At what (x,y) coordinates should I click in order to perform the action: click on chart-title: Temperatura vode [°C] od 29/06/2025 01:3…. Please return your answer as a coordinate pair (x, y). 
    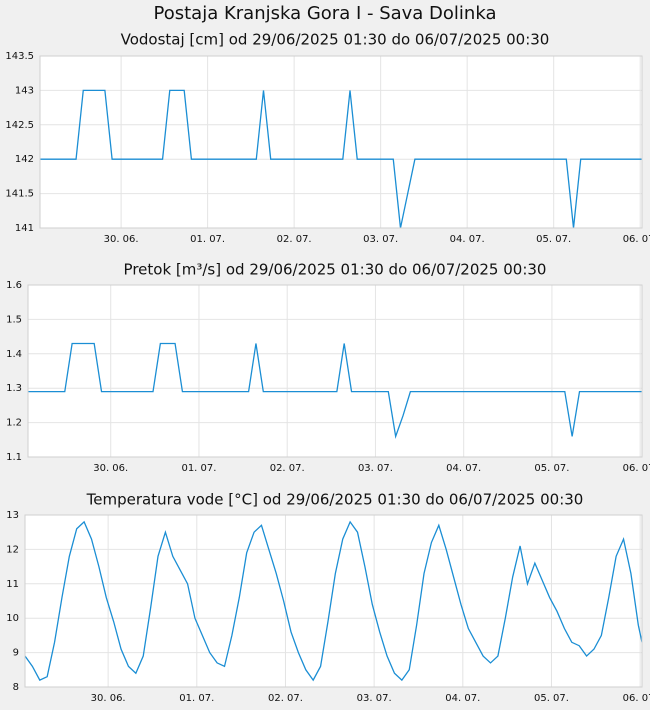
    Looking at the image, I should click on (335, 500).